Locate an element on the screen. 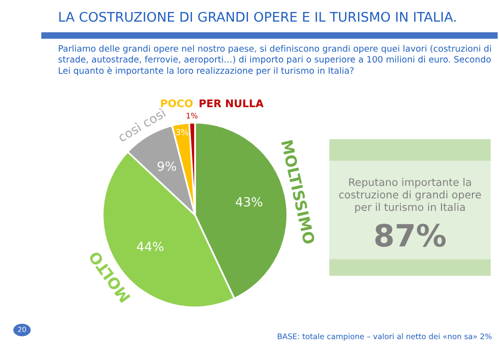  chart-subtitle: Parliamo delle grandi opere nel nostro paese, si definiscono grandi opere quei lavori (costruzioni di strade, autostrade, ferrovie, aeroporti…) di importo pari o superiore a 100 milioni di euro. Secondo Lei quanto è importante la loro realizzazione per il turismo in Italia? is located at coordinates (274, 60).